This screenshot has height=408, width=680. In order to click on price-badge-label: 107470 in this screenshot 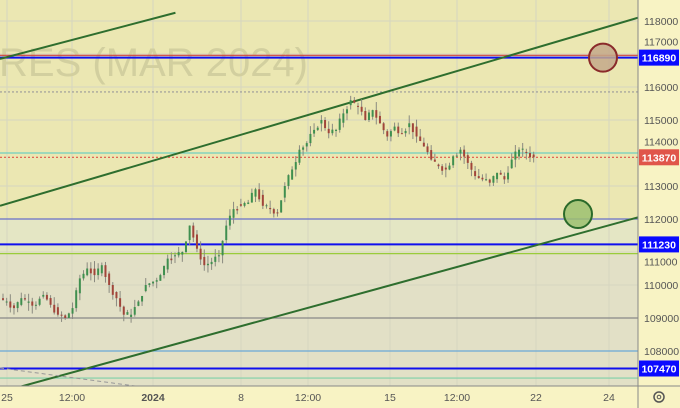, I will do `click(658, 369)`.